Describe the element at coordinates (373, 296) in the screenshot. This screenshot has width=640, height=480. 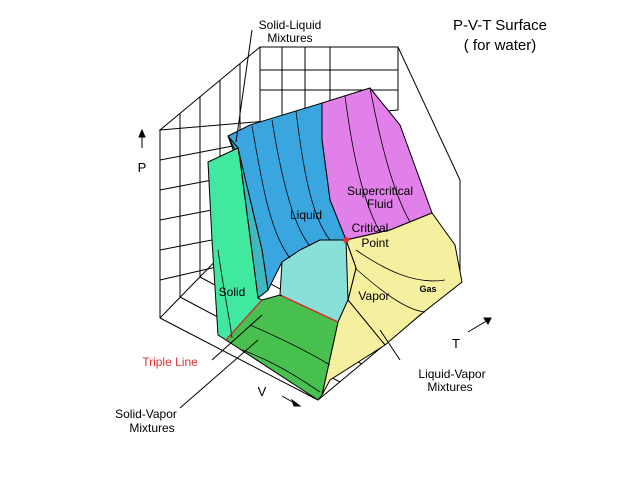
I see `label-vapor: Vapor` at that location.